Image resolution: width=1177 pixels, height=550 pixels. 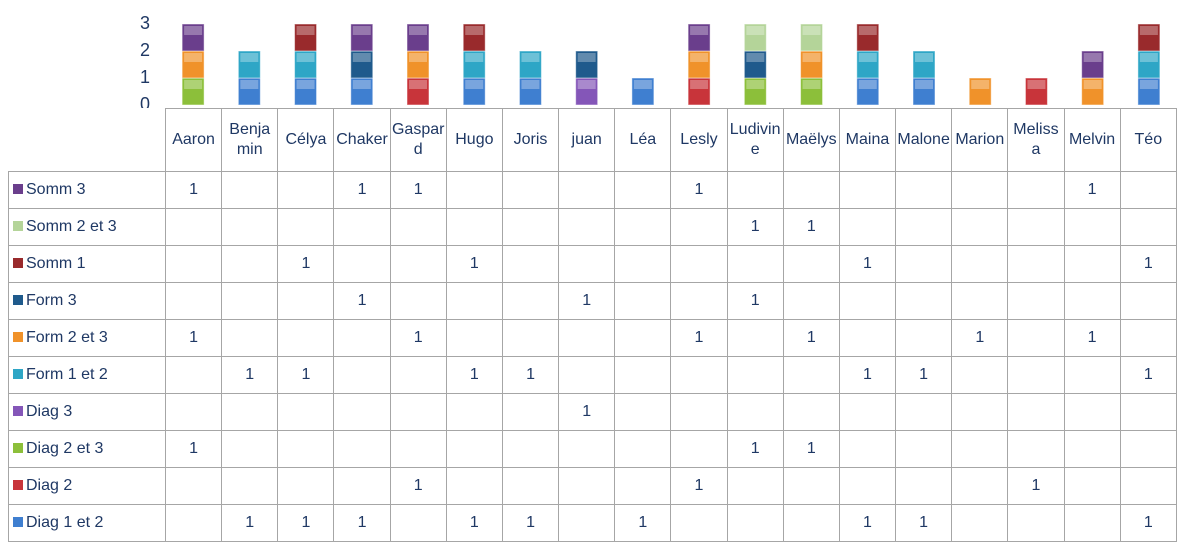 What do you see at coordinates (592, 486) in the screenshot?
I see `table-row: Diag 2 1 1 1` at bounding box center [592, 486].